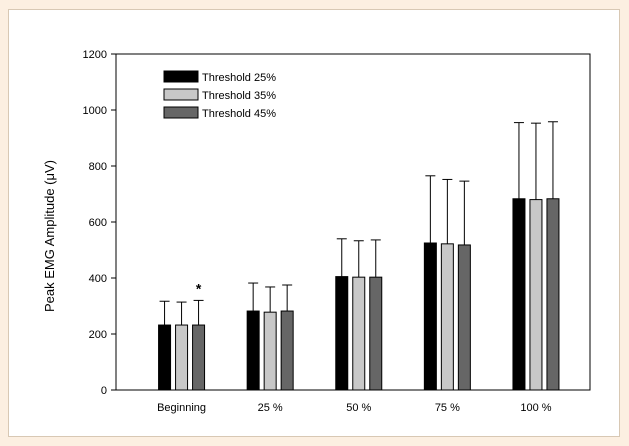  What do you see at coordinates (95, 55) in the screenshot?
I see `y-tick-label: 1200` at bounding box center [95, 55].